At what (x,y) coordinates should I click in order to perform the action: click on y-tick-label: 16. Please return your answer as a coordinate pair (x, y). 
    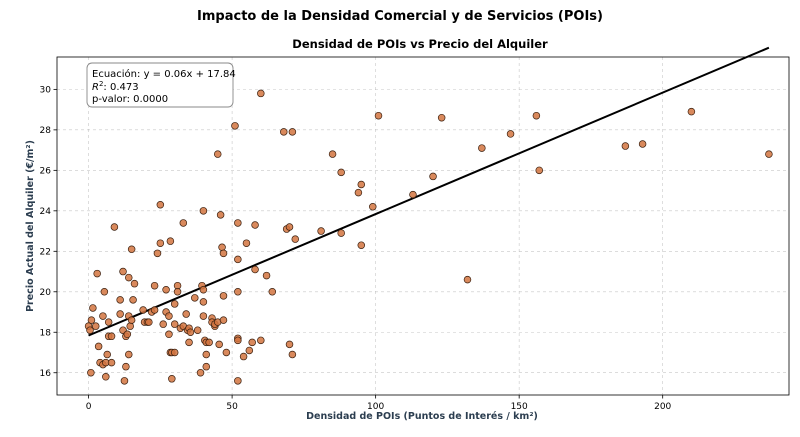
    Looking at the image, I should click on (46, 374).